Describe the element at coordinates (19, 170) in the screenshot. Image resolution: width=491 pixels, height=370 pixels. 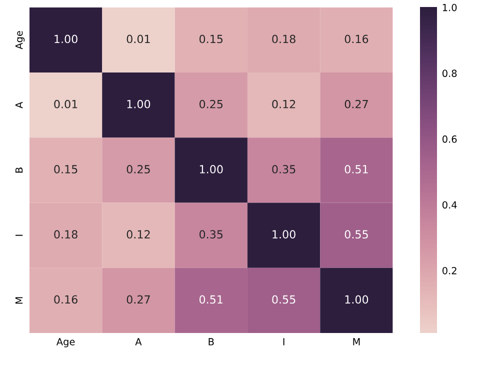
I see `y-tick-label: B` at that location.